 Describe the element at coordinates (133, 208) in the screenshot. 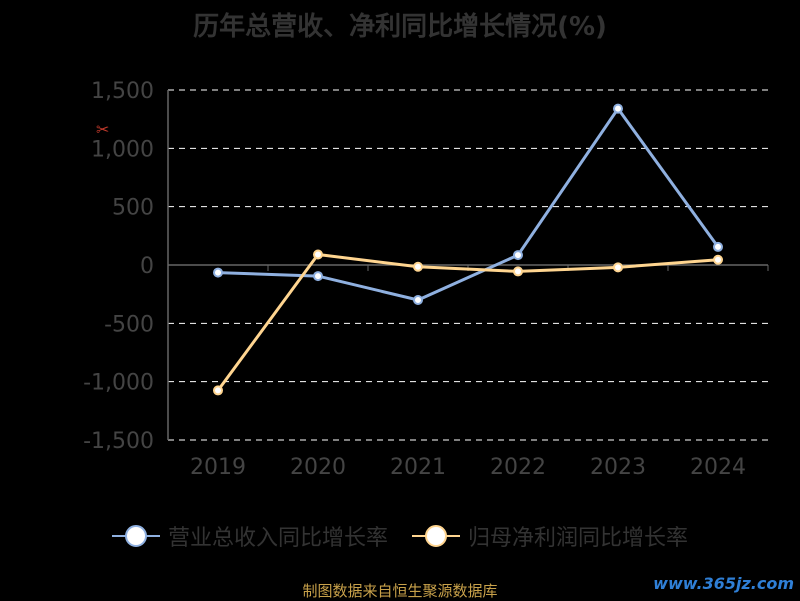

I see `y-tick-label: 500` at that location.